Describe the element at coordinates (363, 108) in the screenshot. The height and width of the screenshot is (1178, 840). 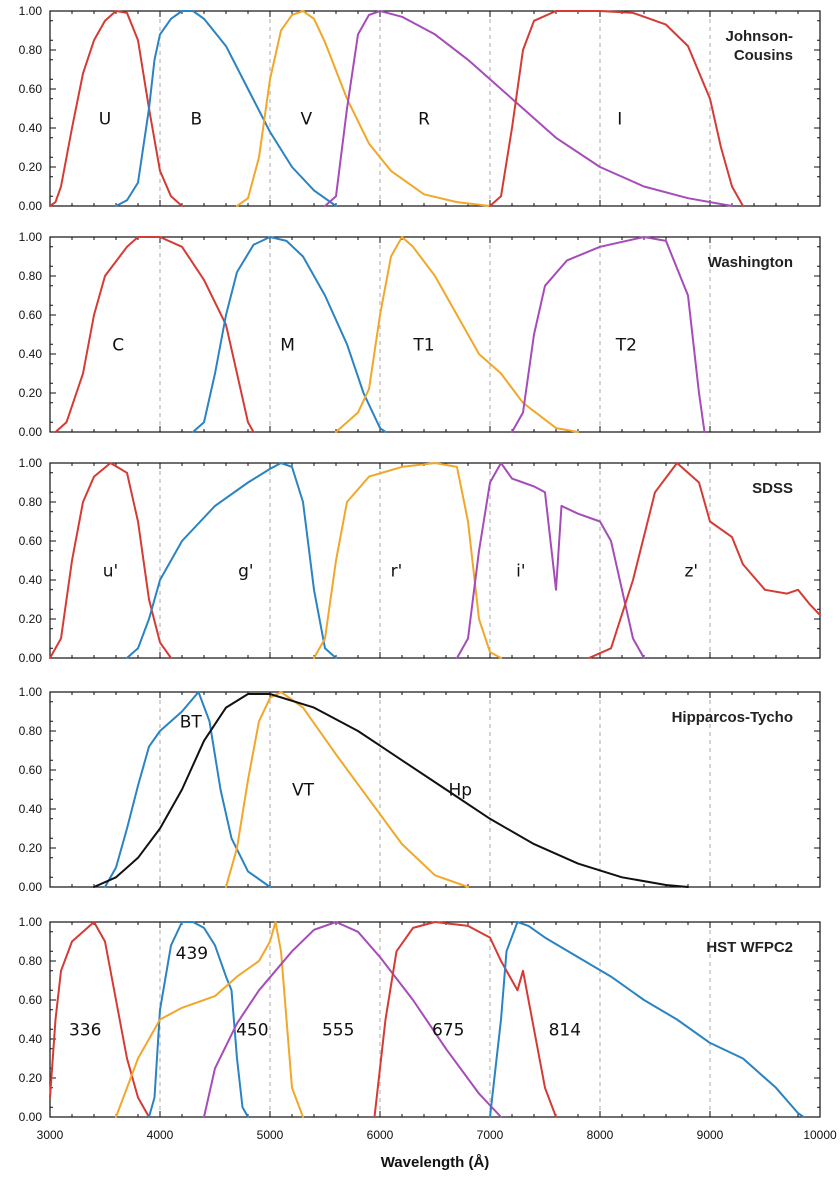
I see `series-line-V` at that location.